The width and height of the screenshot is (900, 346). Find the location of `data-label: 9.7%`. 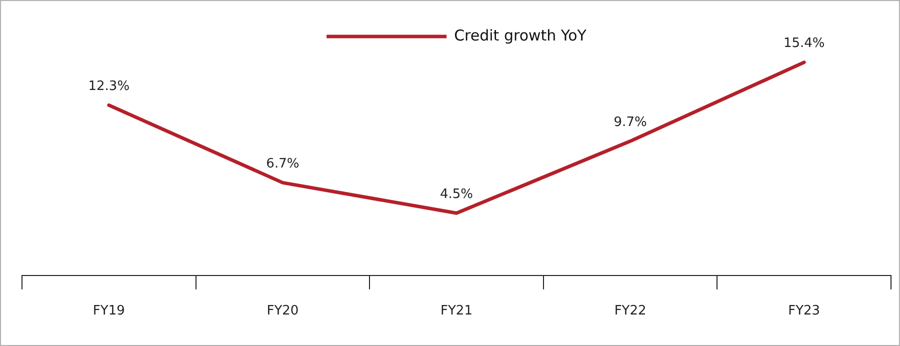

data-label: 9.7% is located at coordinates (630, 122).